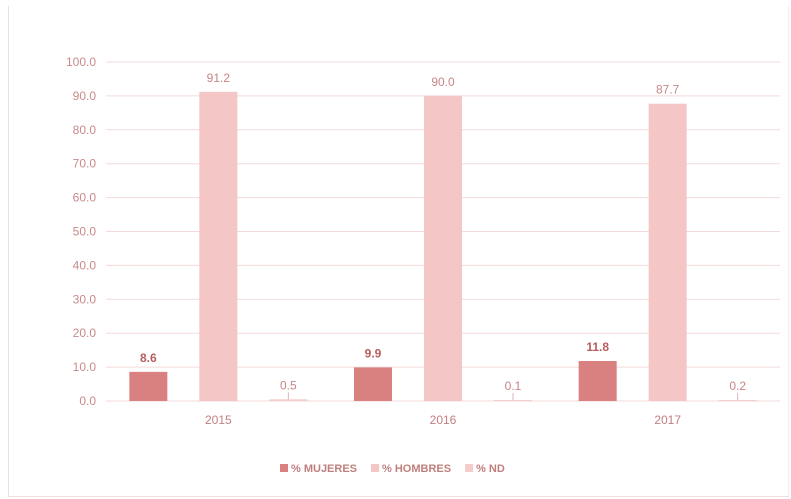 This screenshot has width=791, height=499. I want to click on y-tick-label: 60.0, so click(85, 198).